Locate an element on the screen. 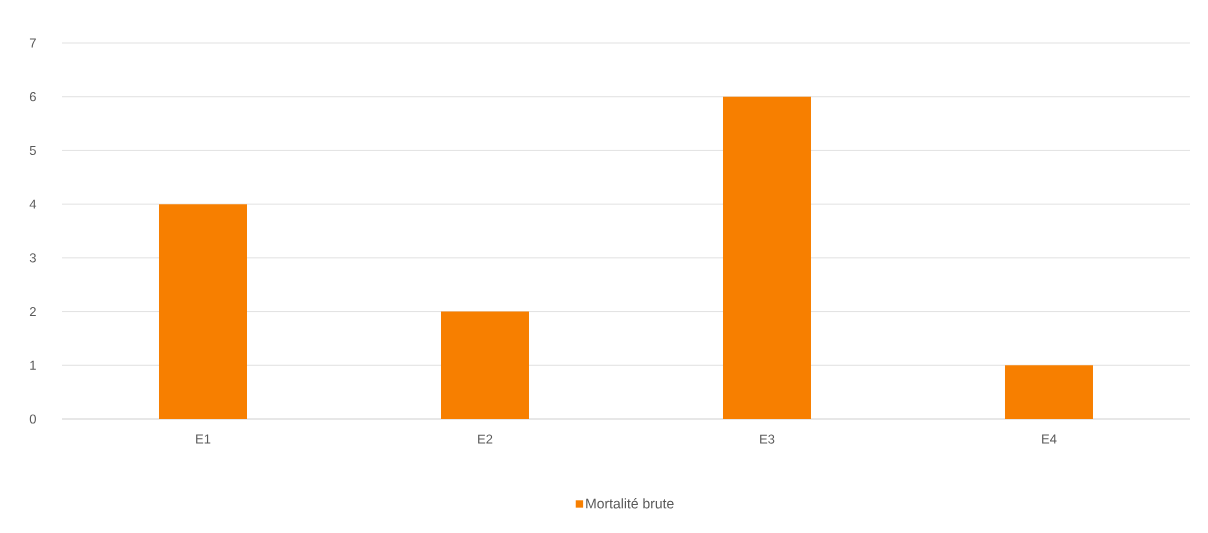 This screenshot has height=533, width=1208. x-tick-label: E2 is located at coordinates (485, 439).